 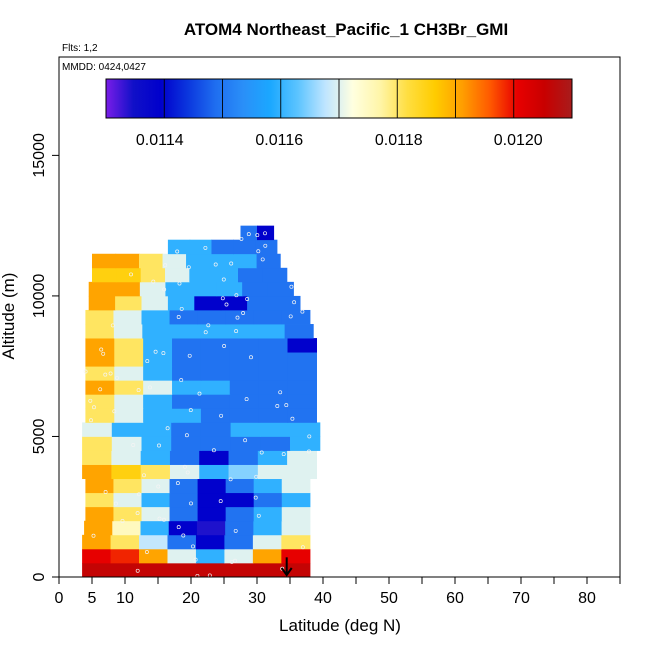 What do you see at coordinates (59, 598) in the screenshot?
I see `x-tick-label: 0` at bounding box center [59, 598].